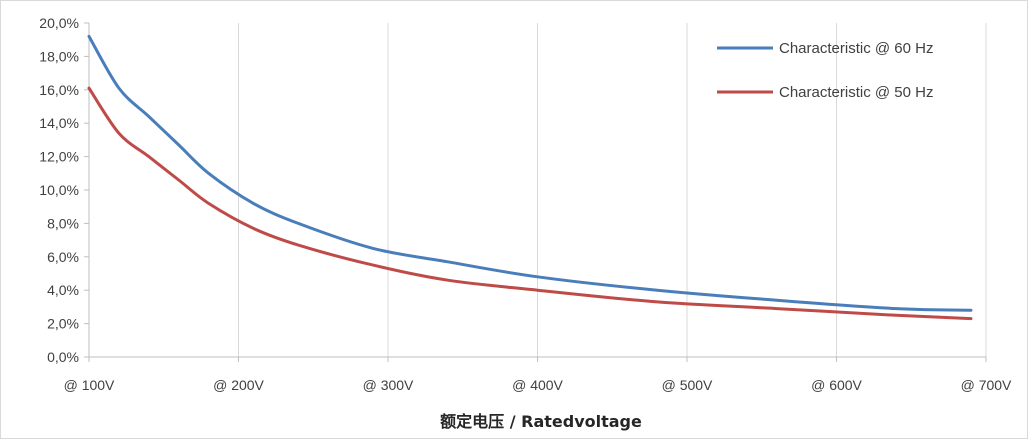 The image size is (1028, 439). Describe the element at coordinates (388, 385) in the screenshot. I see `x-tick-label: @ 300V` at that location.